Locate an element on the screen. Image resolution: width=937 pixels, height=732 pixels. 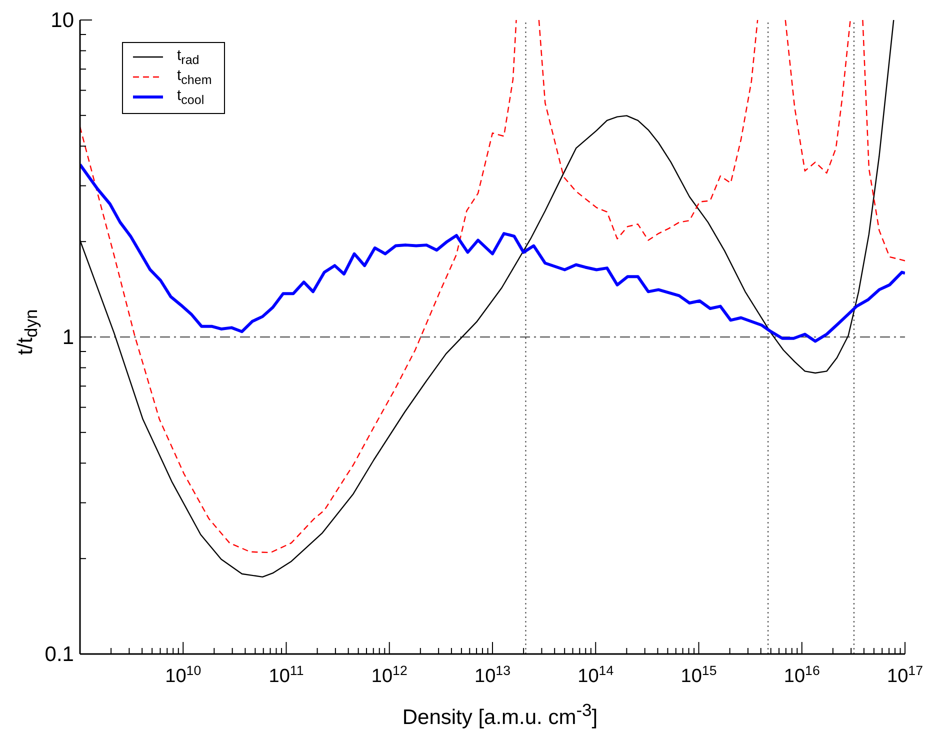
legend-label: t$_{cool}$ is located at coordinates (190, 97).